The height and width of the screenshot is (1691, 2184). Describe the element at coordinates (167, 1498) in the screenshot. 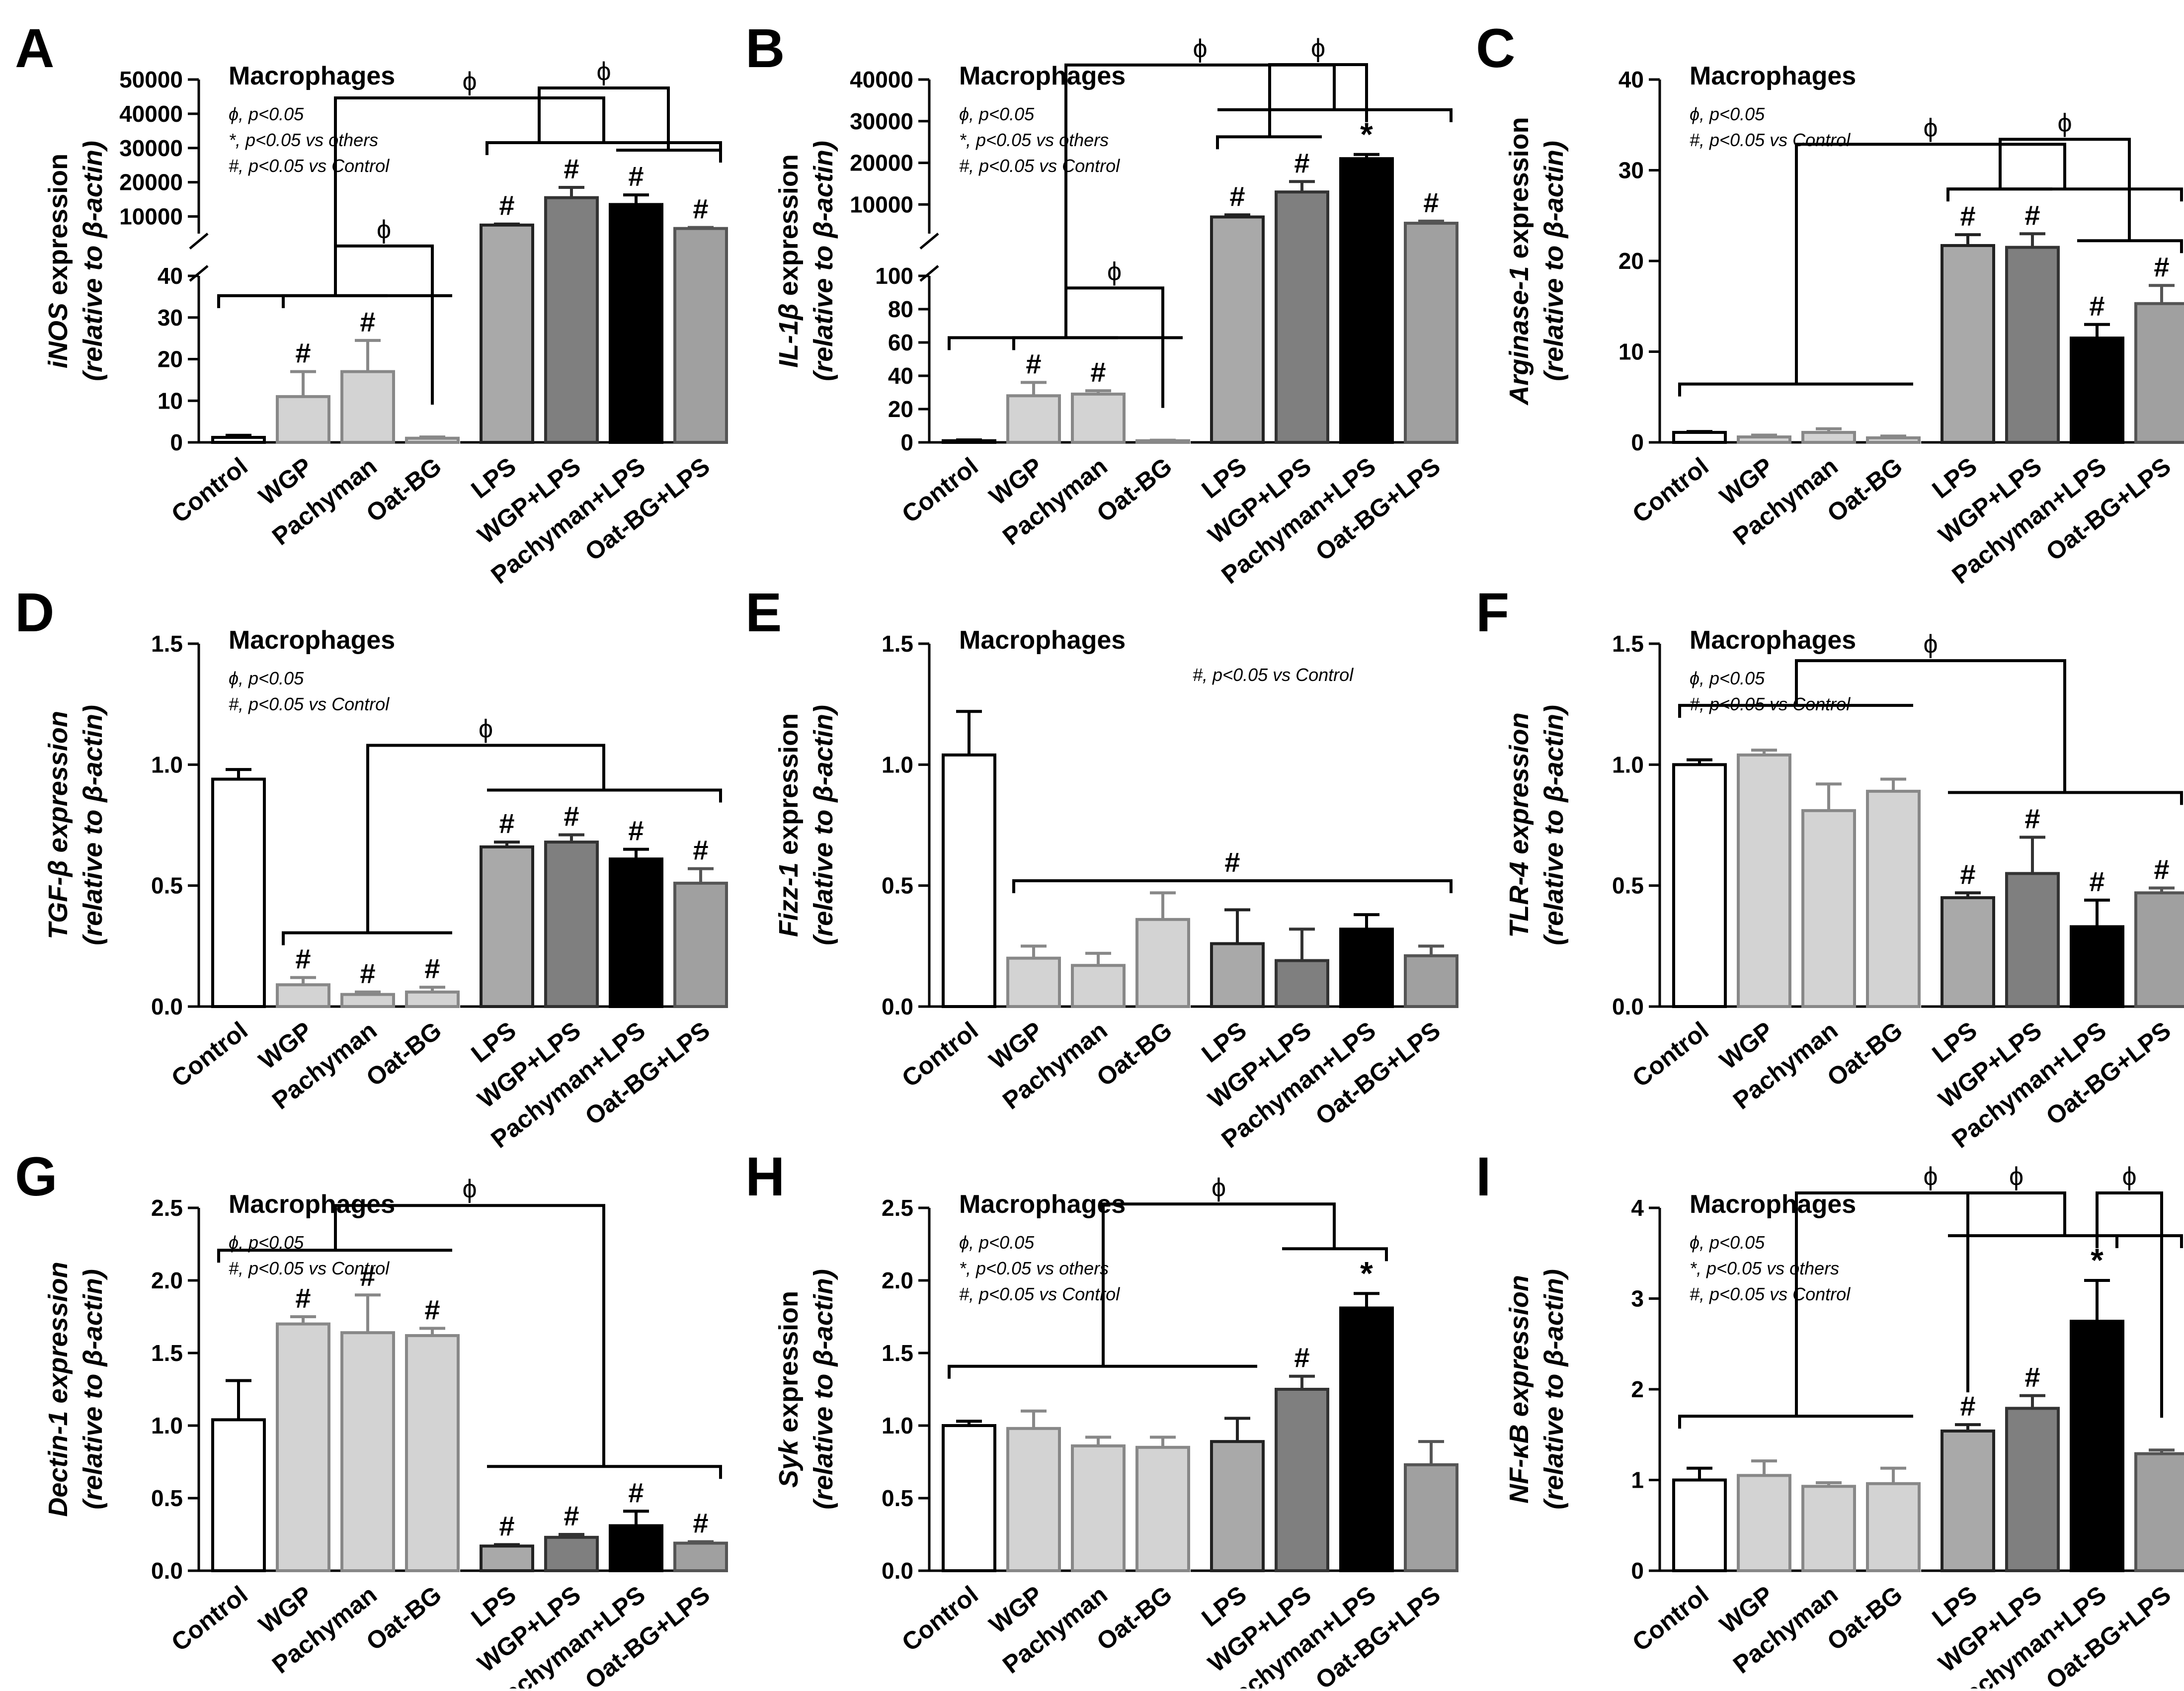

I see `y-tick-label: 0.5` at that location.